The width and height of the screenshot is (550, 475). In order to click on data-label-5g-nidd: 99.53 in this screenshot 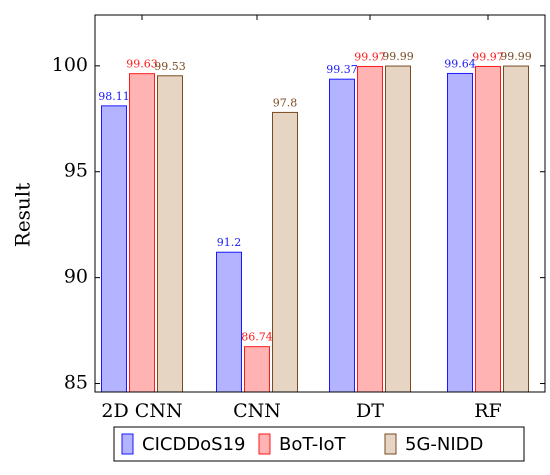, I will do `click(170, 66)`.